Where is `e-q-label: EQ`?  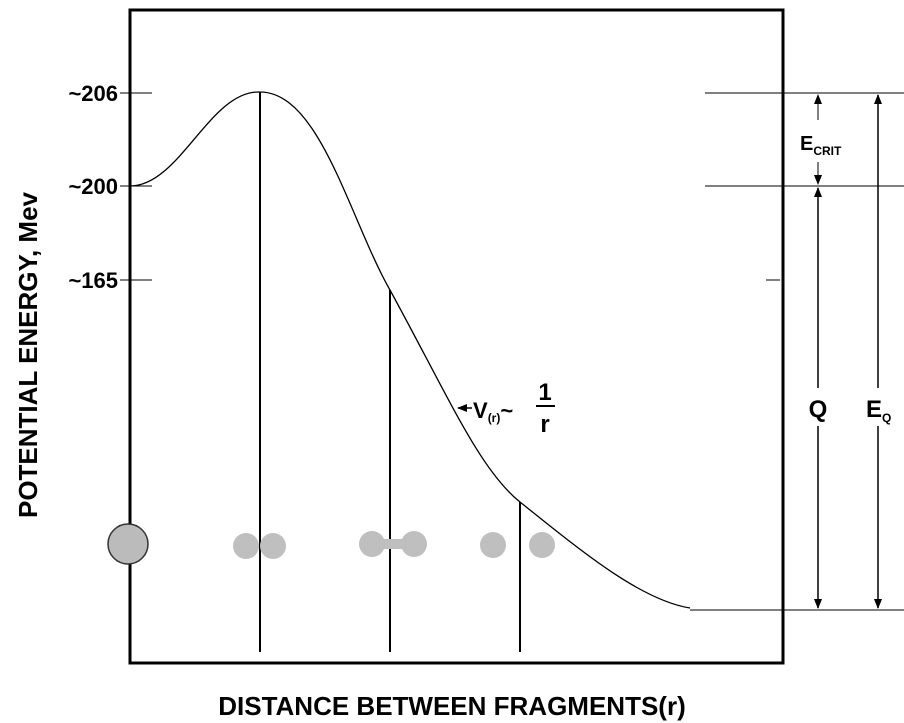 e-q-label: EQ is located at coordinates (878, 410).